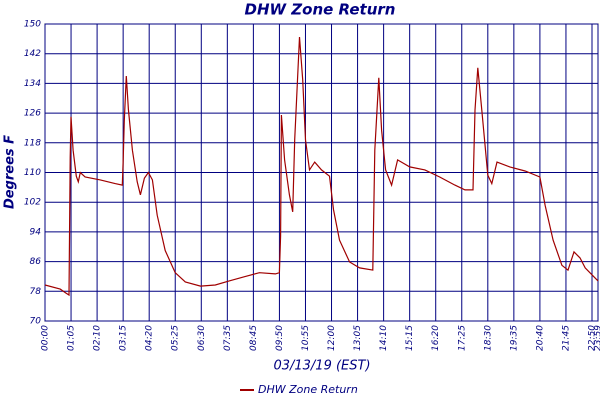  What do you see at coordinates (488, 338) in the screenshot?
I see `x-tick-label: 18:30` at bounding box center [488, 338].